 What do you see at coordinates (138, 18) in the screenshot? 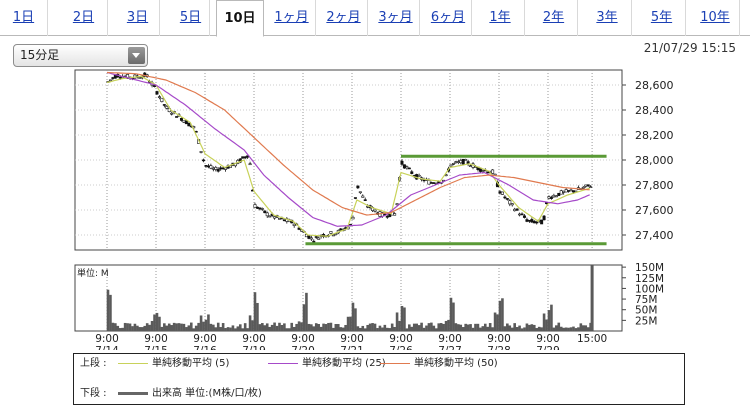
I see `tab-2: 3日` at bounding box center [138, 18].